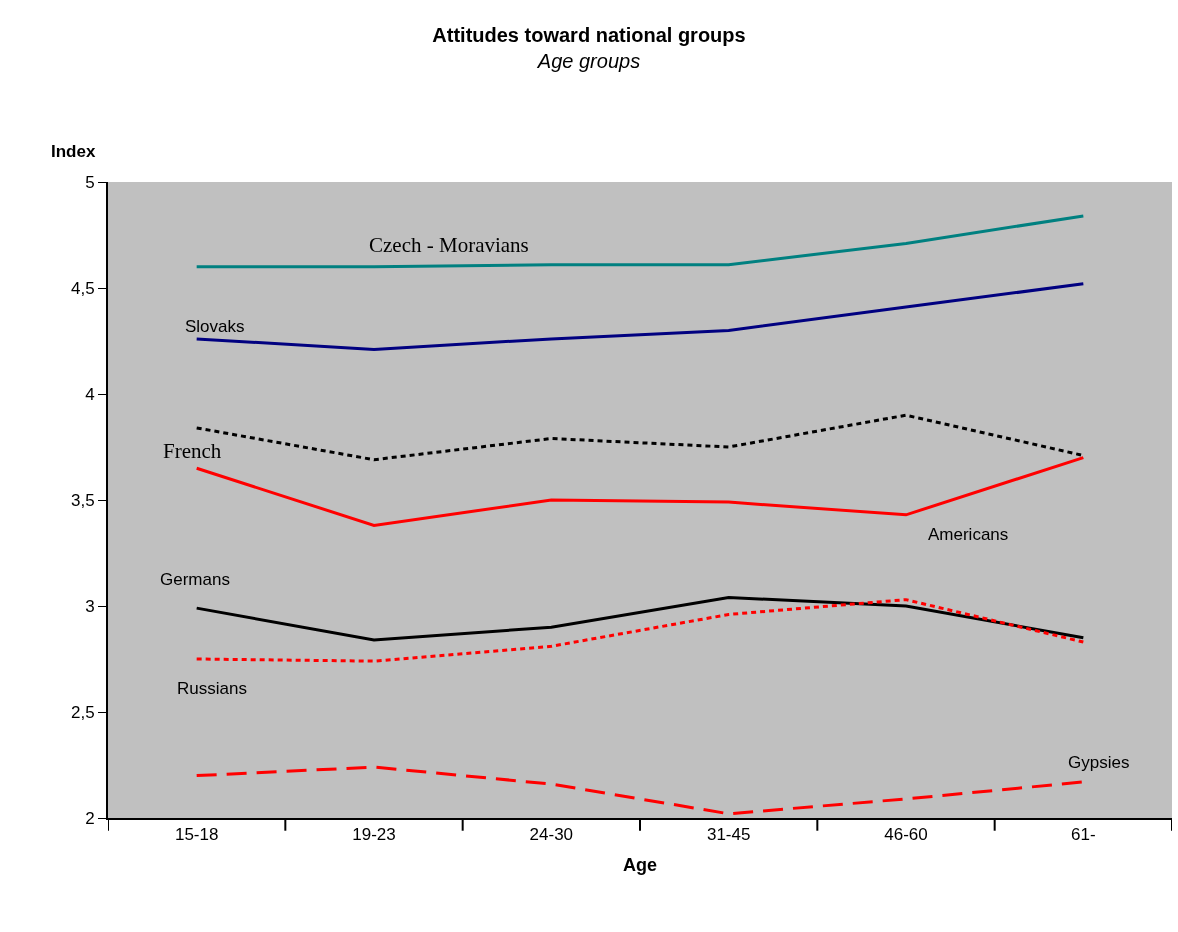 The width and height of the screenshot is (1178, 932). I want to click on series-label: Americans, so click(968, 534).